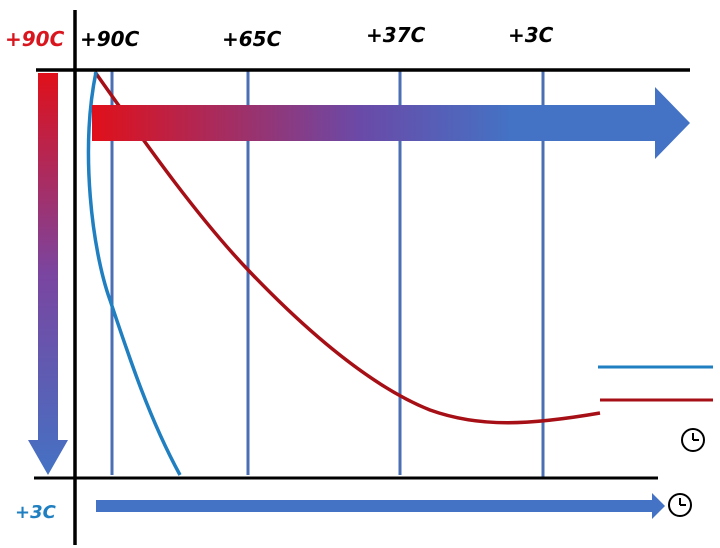 This screenshot has width=720, height=548. Describe the element at coordinates (48, 274) in the screenshot. I see `vertical-gradient-arrow` at that location.